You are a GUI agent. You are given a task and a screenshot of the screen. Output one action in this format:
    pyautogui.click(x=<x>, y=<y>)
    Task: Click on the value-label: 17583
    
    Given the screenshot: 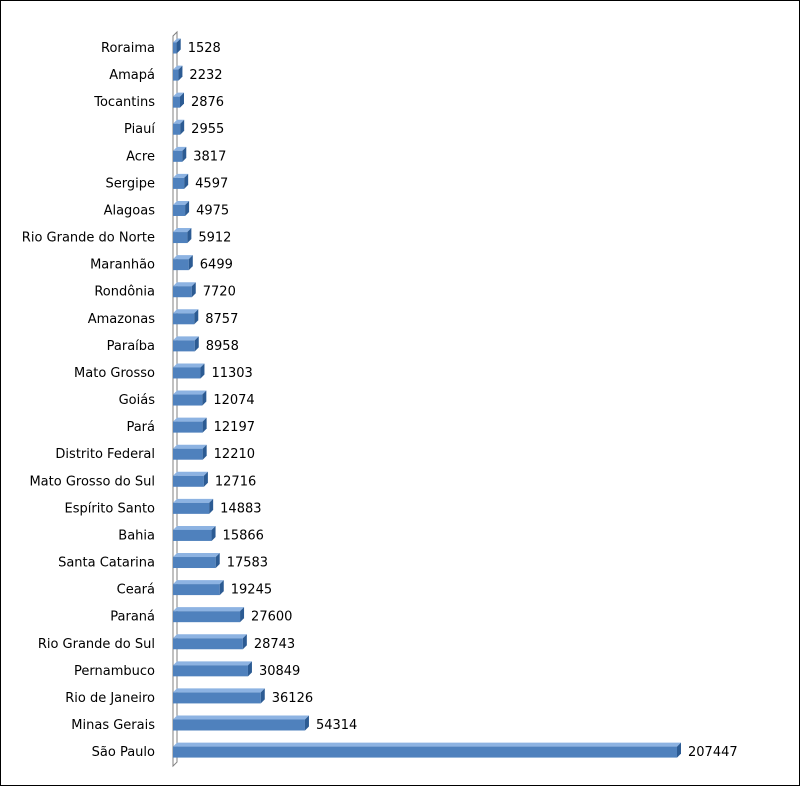 What is the action you would take?
    pyautogui.click(x=247, y=563)
    